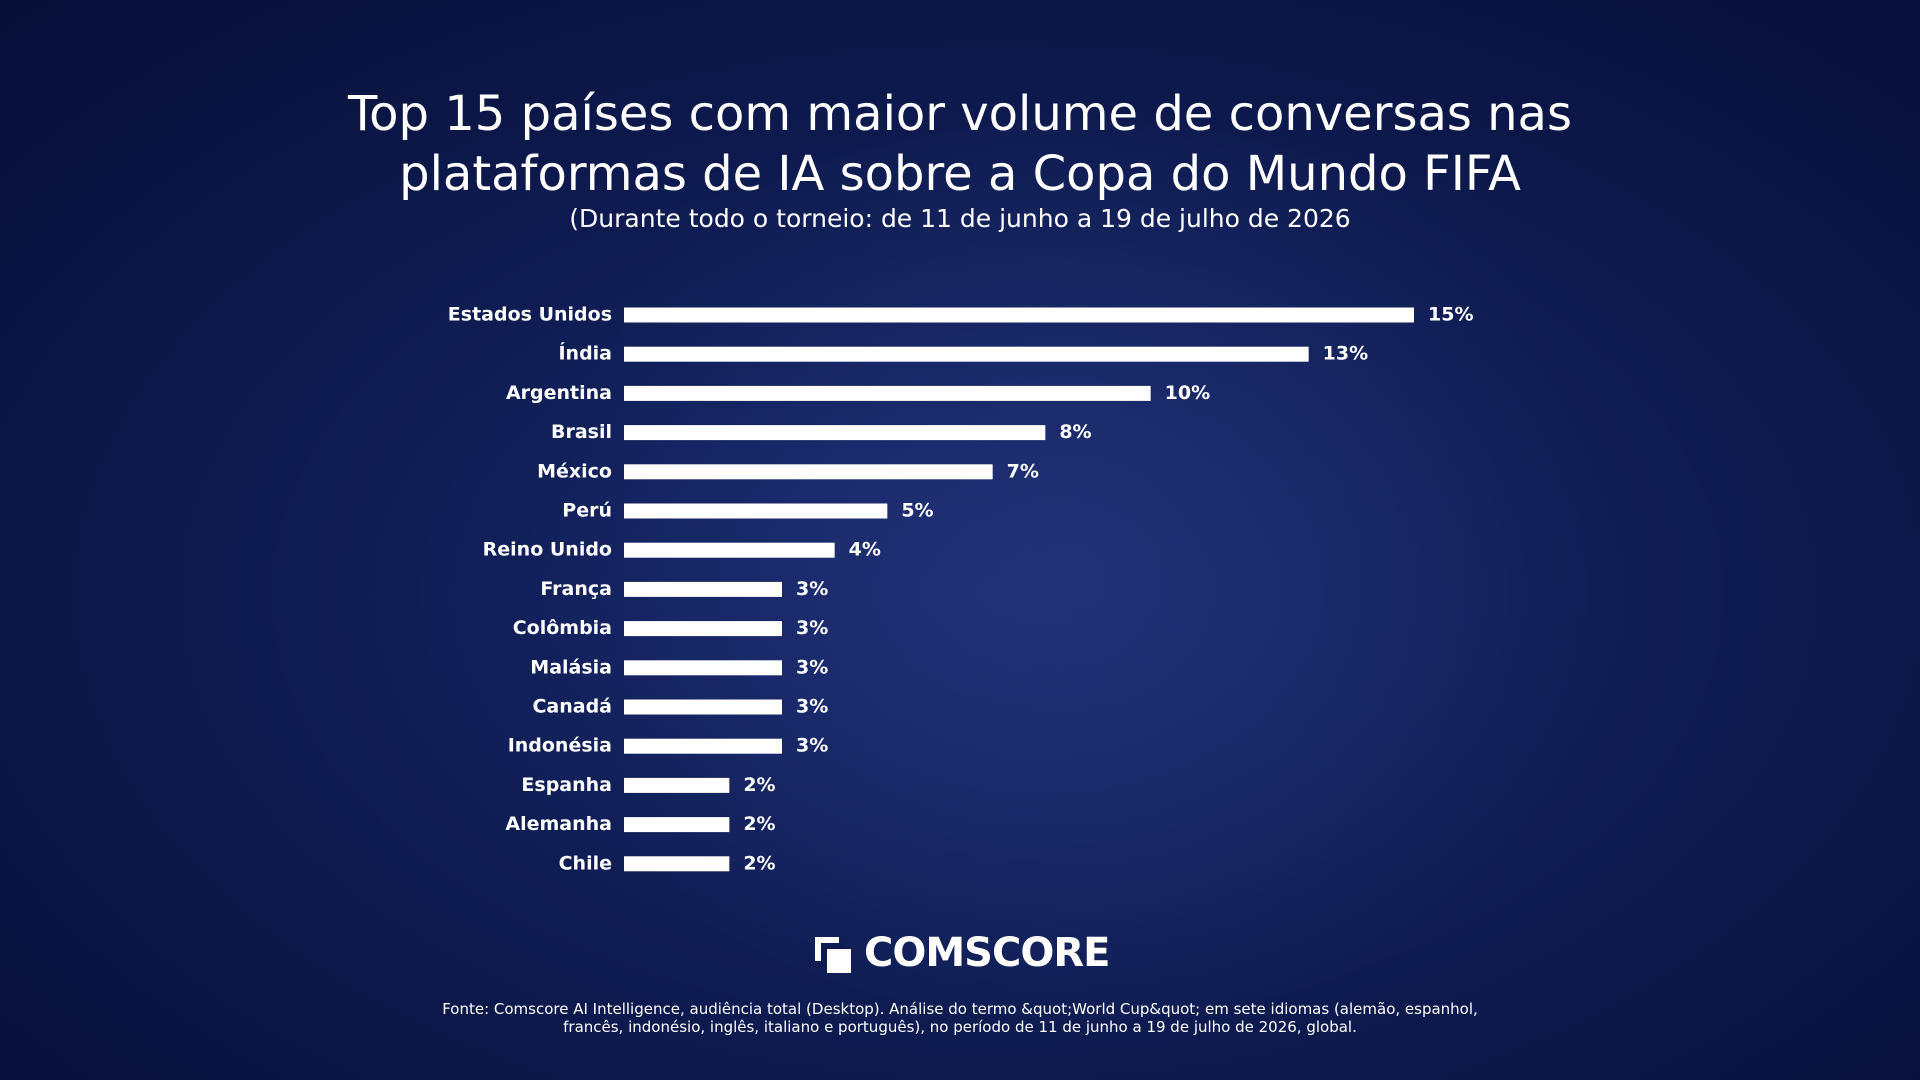  I want to click on category-label: França, so click(576, 589).